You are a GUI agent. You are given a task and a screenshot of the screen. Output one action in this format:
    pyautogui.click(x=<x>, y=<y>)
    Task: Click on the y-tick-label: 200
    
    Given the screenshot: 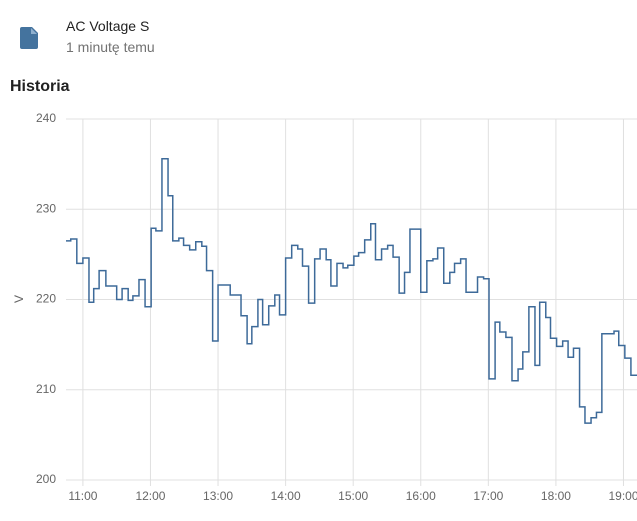 What is the action you would take?
    pyautogui.click(x=46, y=479)
    